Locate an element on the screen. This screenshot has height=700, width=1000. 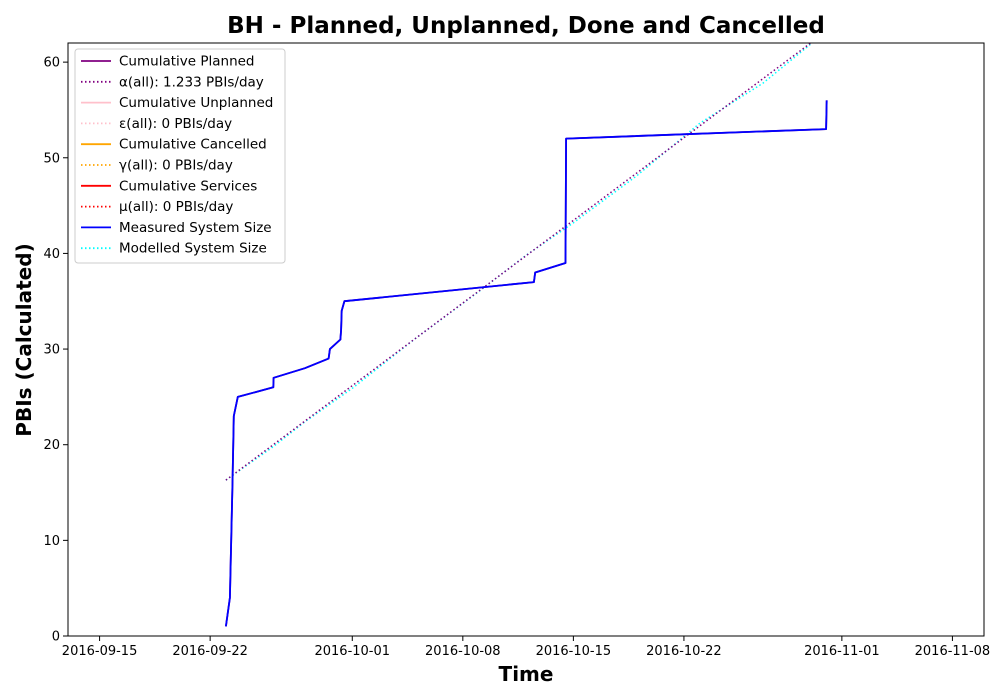
y-tick-label: 50 is located at coordinates (51, 158).